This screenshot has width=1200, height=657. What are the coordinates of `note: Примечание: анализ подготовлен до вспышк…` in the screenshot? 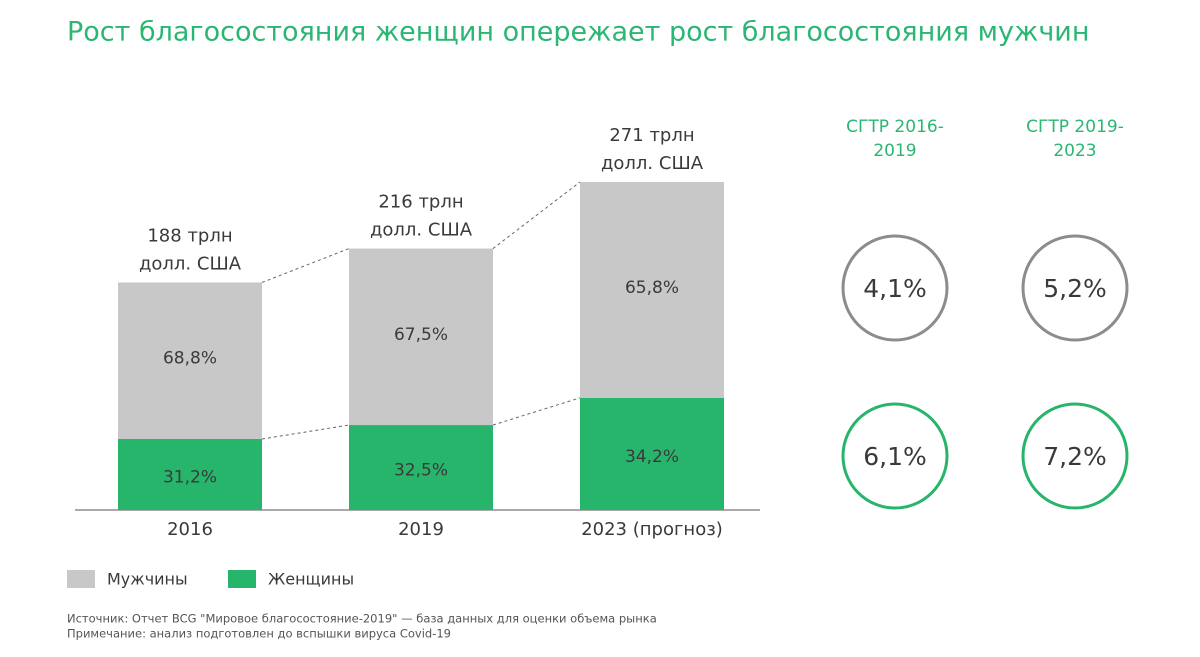 It's located at (259, 634).